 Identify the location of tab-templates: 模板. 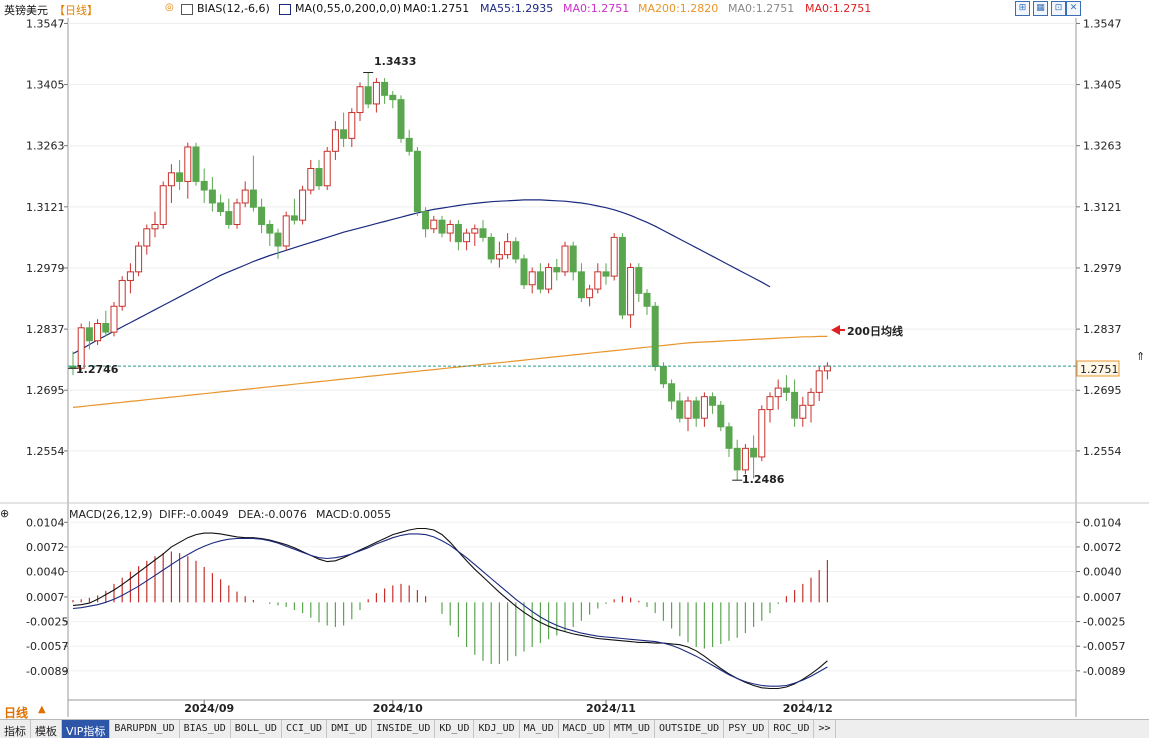
(46, 729).